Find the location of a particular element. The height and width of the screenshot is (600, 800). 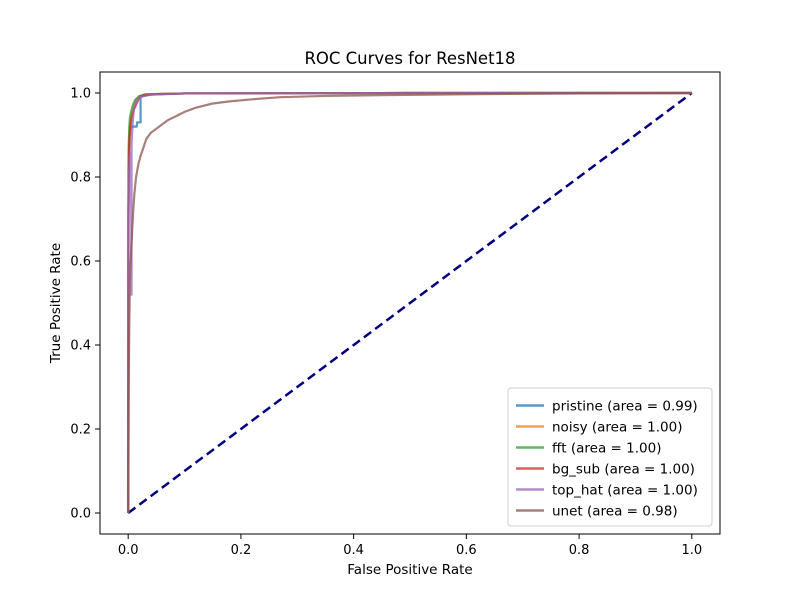

chart-title: ROC Curves for ResNet18 is located at coordinates (409, 58).